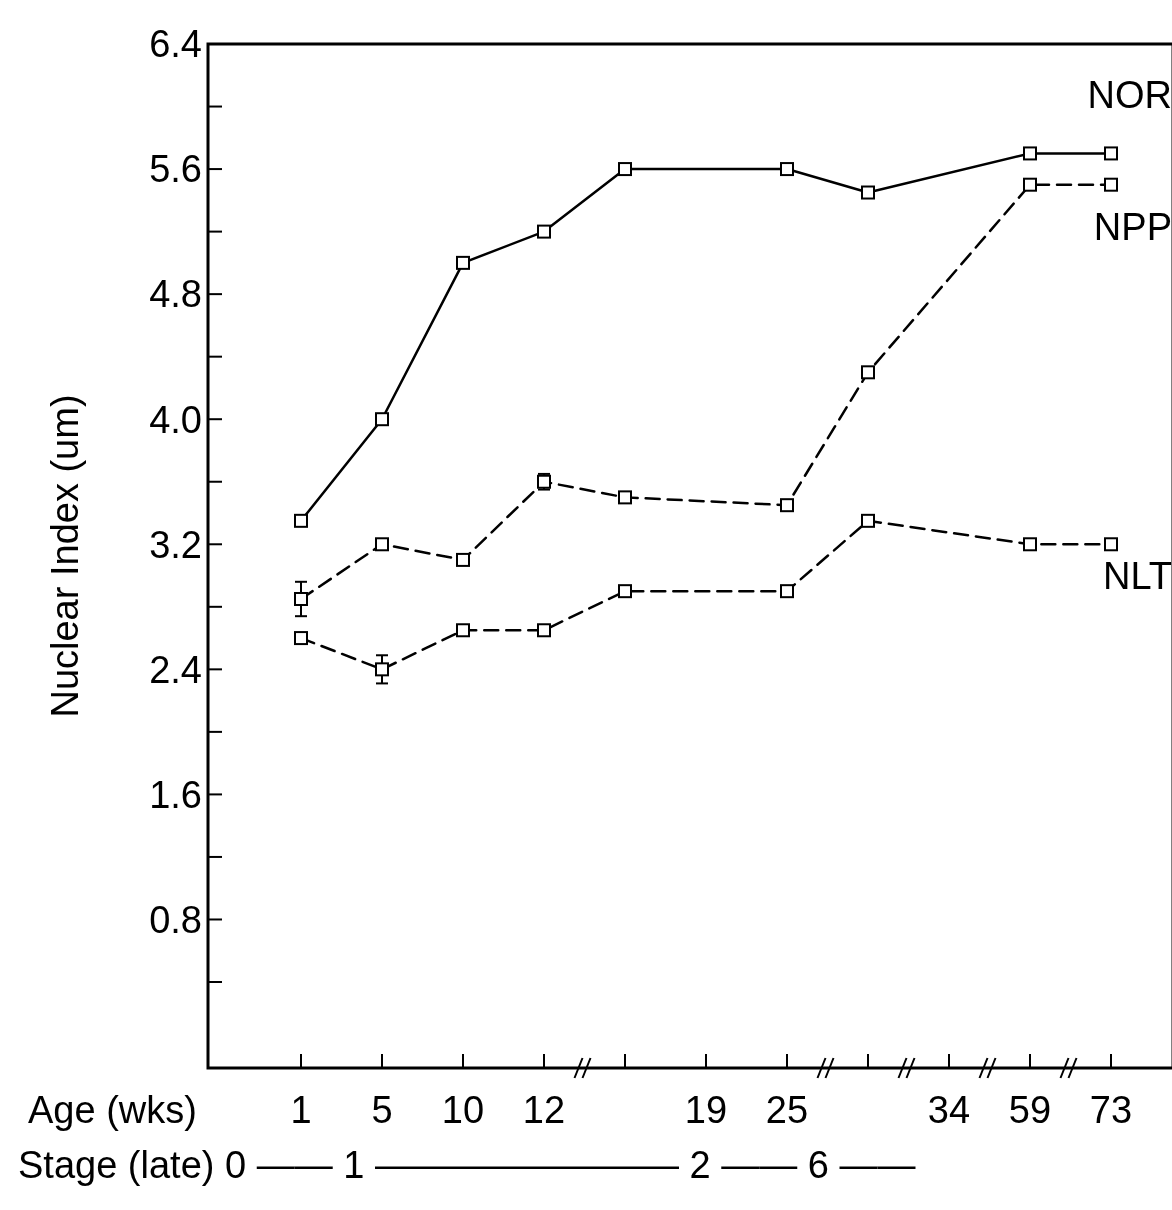 This screenshot has height=1210, width=1172. What do you see at coordinates (1137, 576) in the screenshot?
I see `series-label: NLT` at bounding box center [1137, 576].